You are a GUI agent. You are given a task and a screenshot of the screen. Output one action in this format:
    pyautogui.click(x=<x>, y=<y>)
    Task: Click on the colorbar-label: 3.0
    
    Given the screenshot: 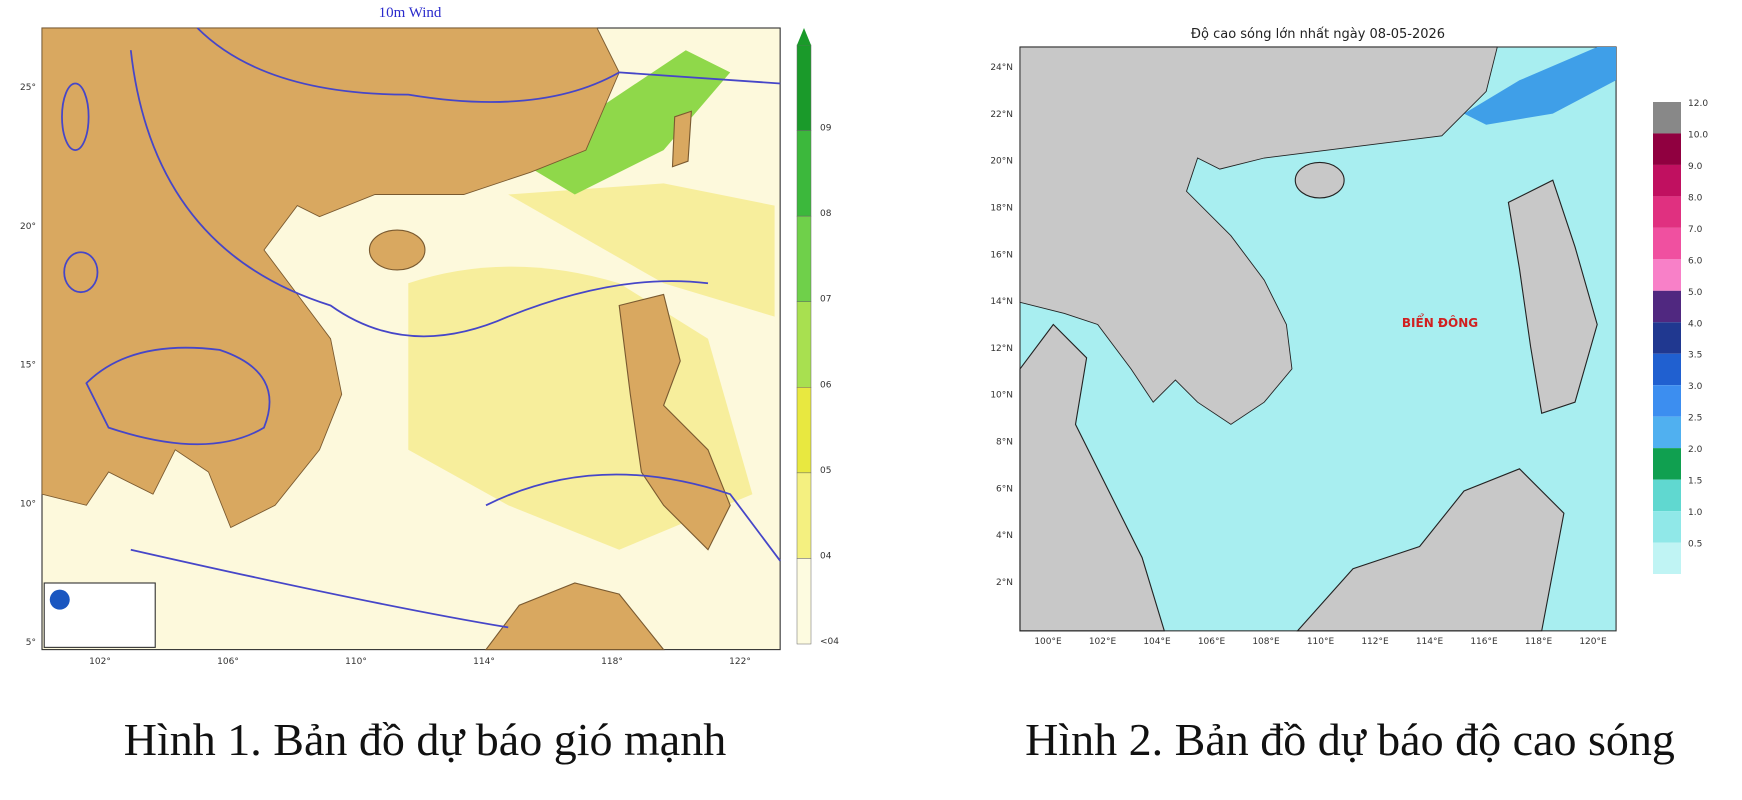 What is the action you would take?
    pyautogui.click(x=1695, y=387)
    